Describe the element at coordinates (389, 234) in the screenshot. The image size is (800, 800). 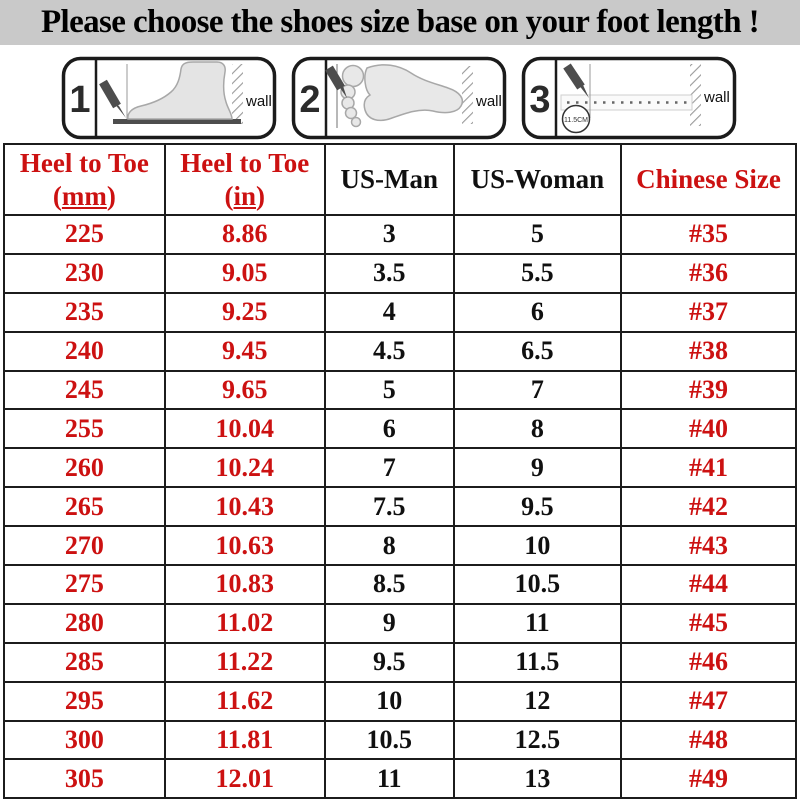
I see `cell-us-man: 3` at that location.